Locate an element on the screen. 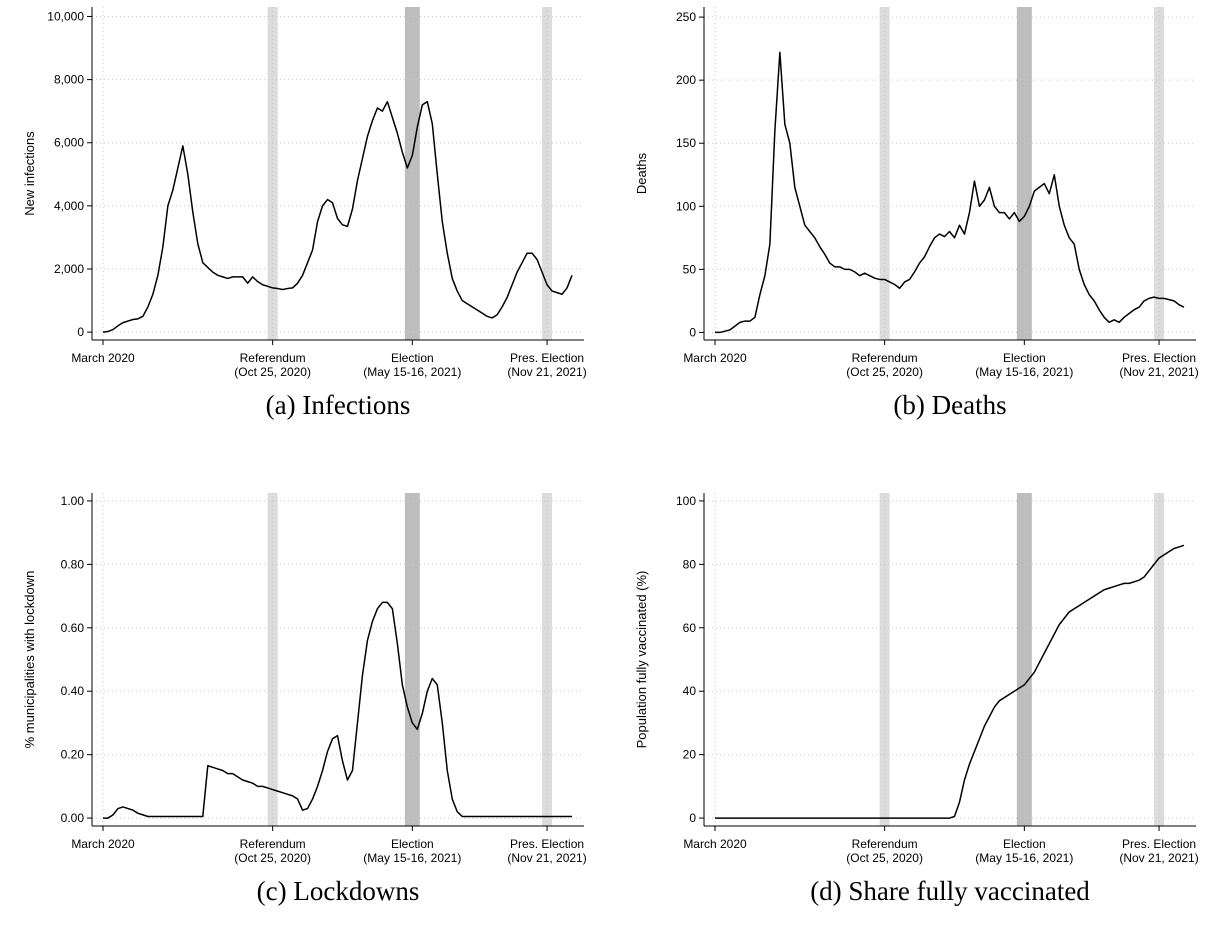 Image resolution: width=1214 pixels, height=926 pixels. y-tick-label: 2,000 is located at coordinates (69, 269).